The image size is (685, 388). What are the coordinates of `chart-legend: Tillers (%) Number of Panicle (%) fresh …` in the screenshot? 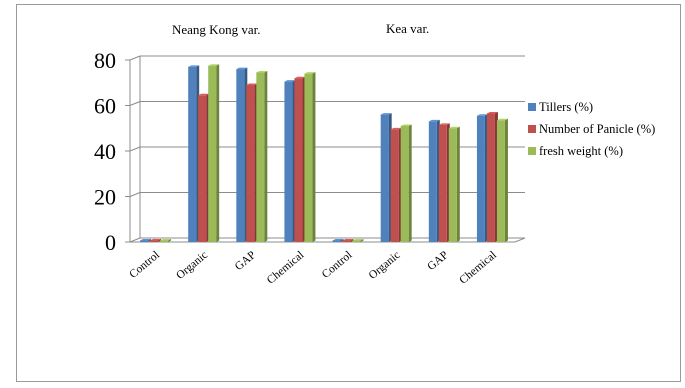 It's located at (591, 129).